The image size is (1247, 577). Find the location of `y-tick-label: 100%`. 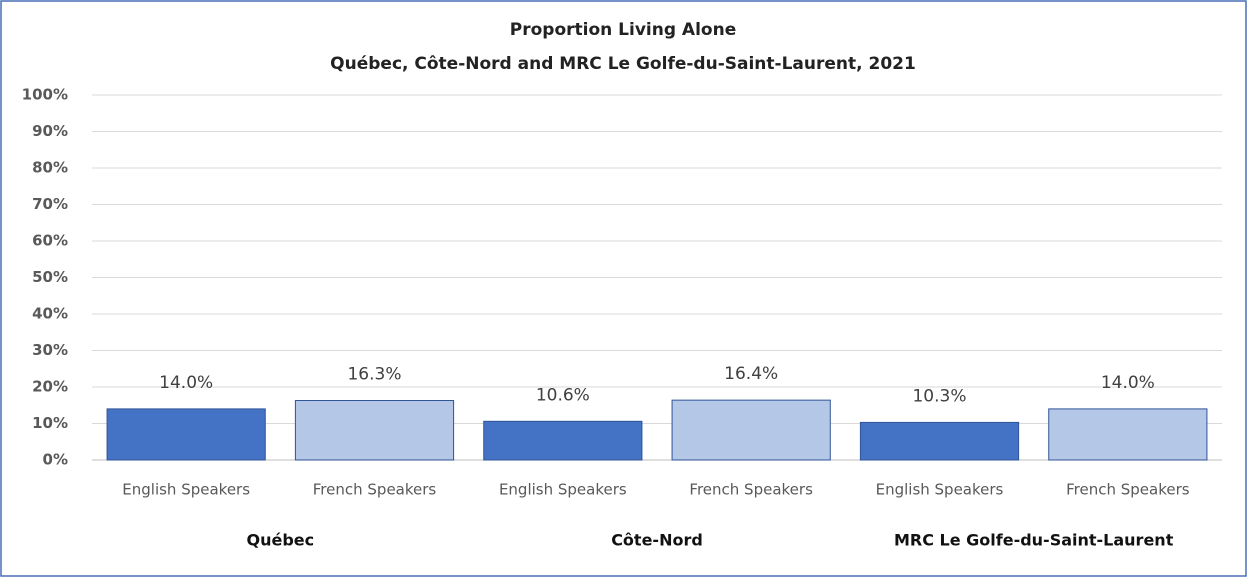

y-tick-label: 100% is located at coordinates (45, 95).